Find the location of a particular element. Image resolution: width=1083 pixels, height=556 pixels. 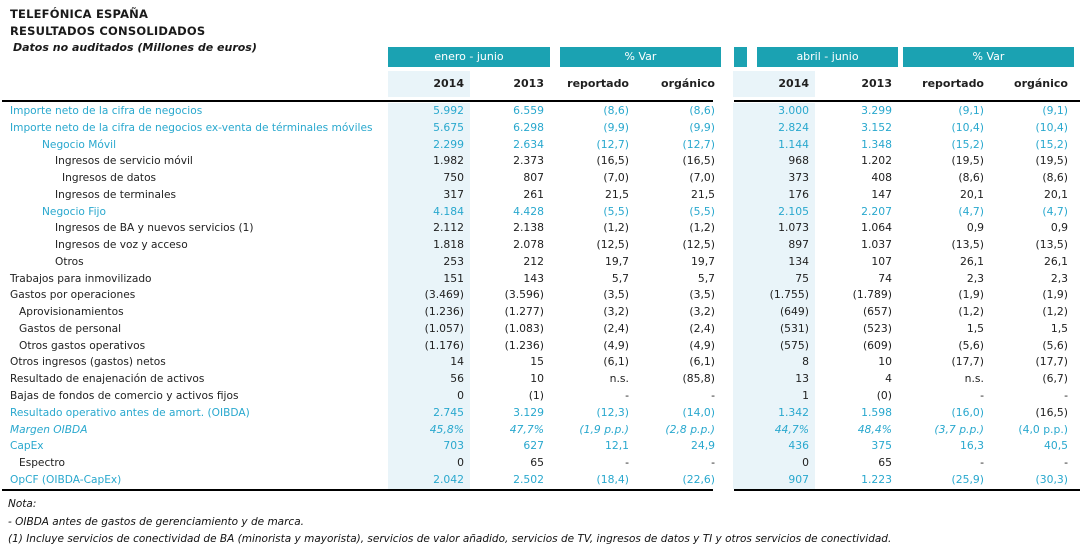

row-label: Gastos de personal is located at coordinates (70, 328).